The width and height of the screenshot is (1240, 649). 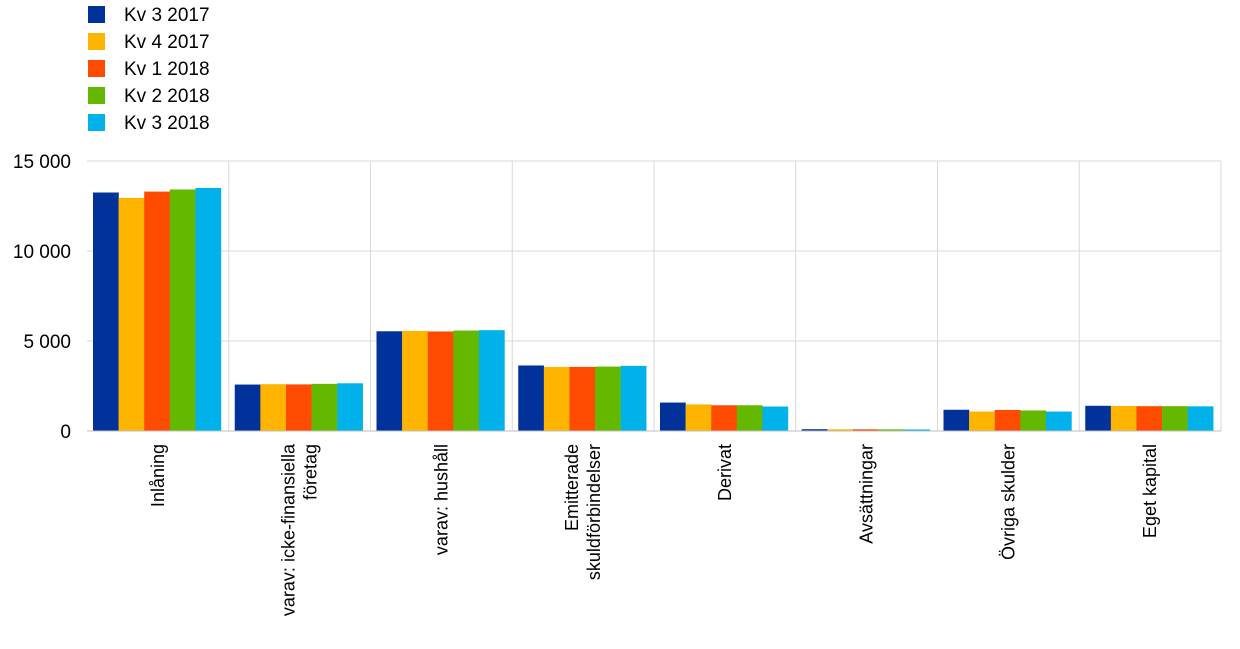 I want to click on x-tick-label-line: Derivat, so click(x=725, y=472).